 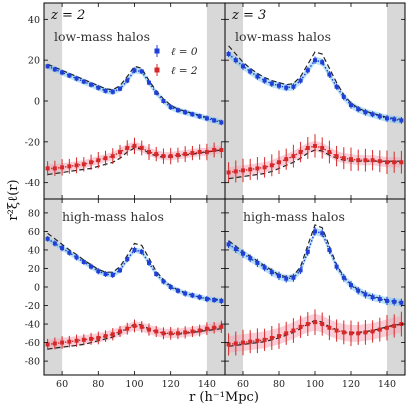 I want to click on monopole-dashed-model, so click(x=134, y=266).